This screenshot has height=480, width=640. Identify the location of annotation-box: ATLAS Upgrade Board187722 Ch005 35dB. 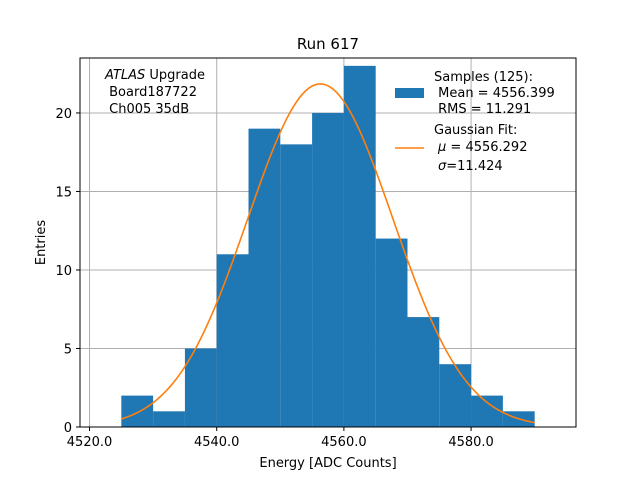
(154, 92).